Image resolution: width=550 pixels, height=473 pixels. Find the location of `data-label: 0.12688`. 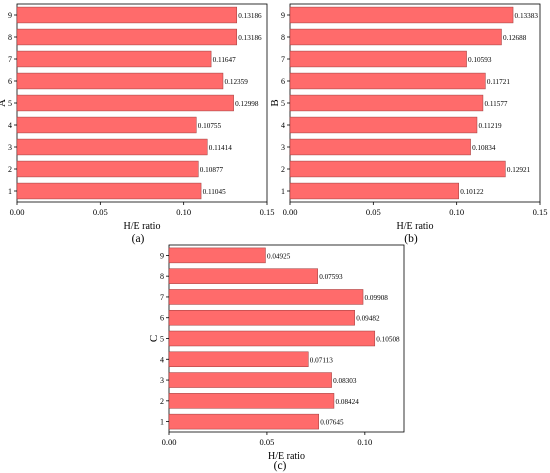

data-label: 0.12688 is located at coordinates (515, 38).